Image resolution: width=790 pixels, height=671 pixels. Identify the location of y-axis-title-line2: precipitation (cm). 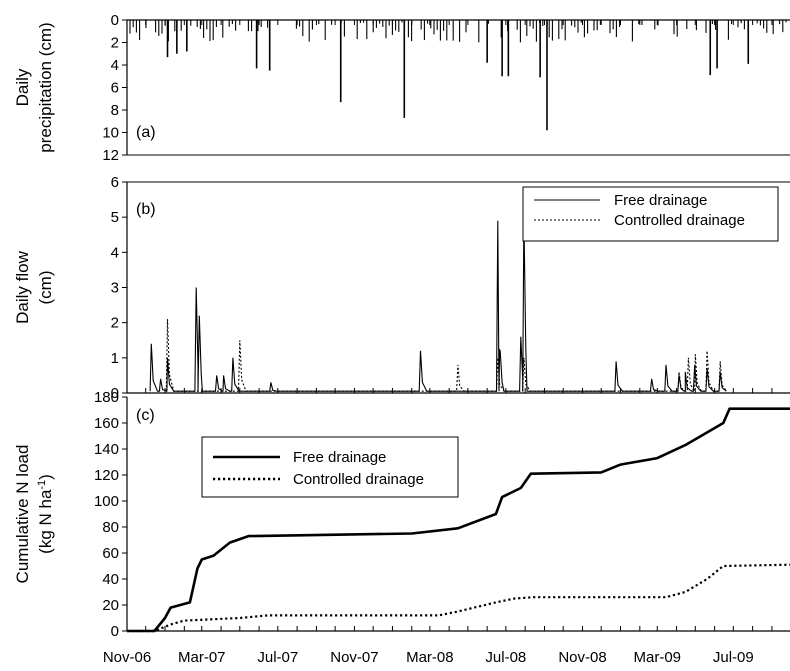
(45, 87).